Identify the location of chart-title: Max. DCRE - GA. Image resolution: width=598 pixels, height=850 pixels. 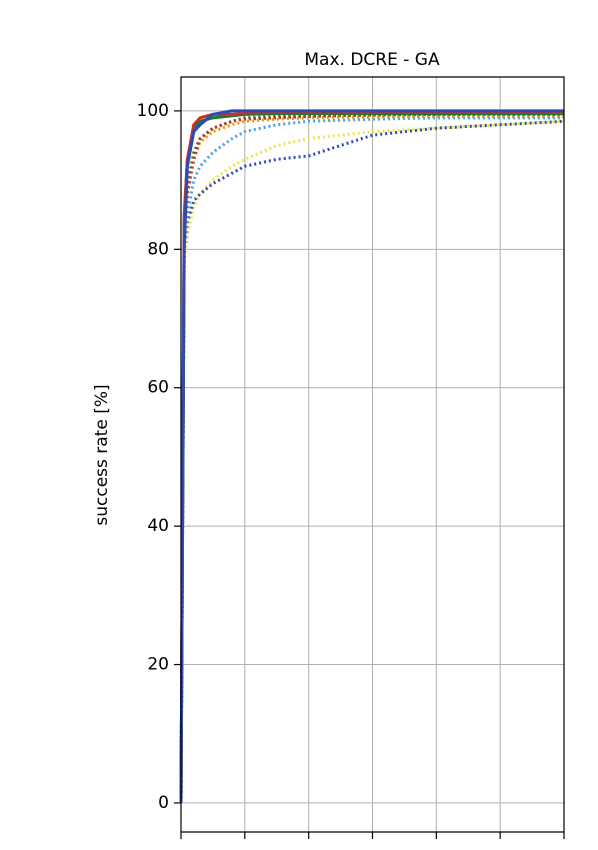
(372, 60).